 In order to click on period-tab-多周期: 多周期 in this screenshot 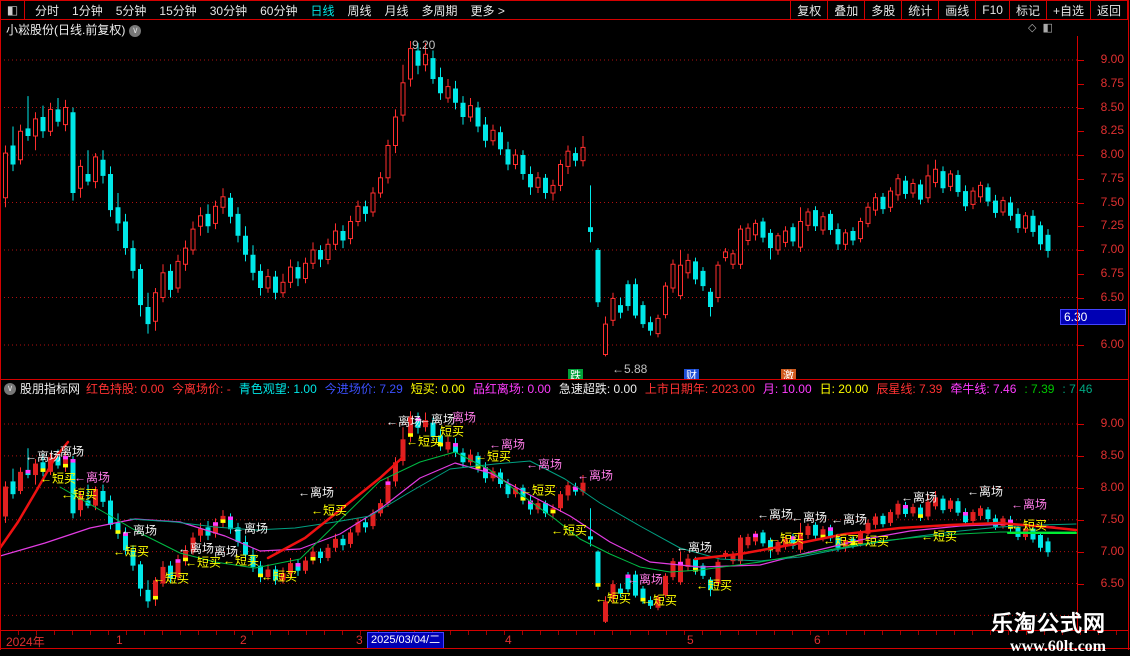, I will do `click(439, 10)`.